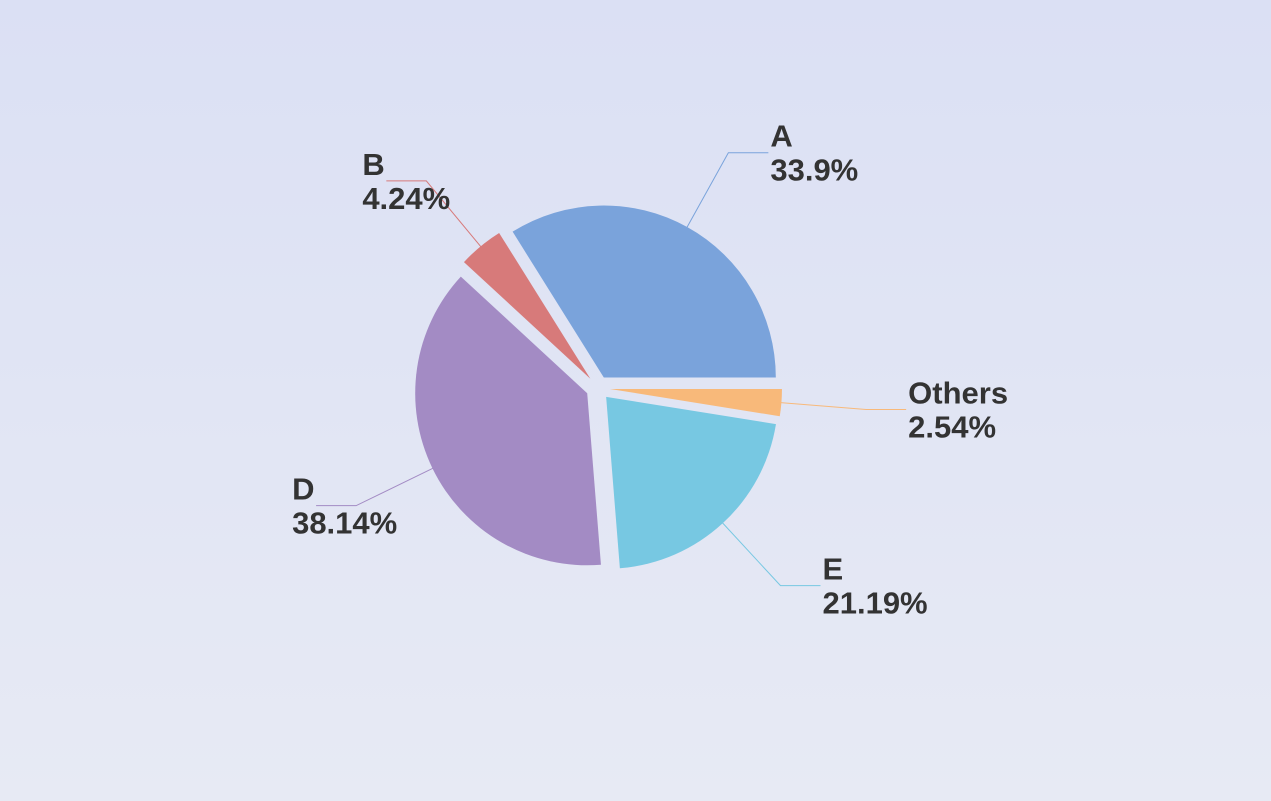 This screenshot has height=801, width=1271. Describe the element at coordinates (814, 170) in the screenshot. I see `slice-percent: 33.9%` at that location.